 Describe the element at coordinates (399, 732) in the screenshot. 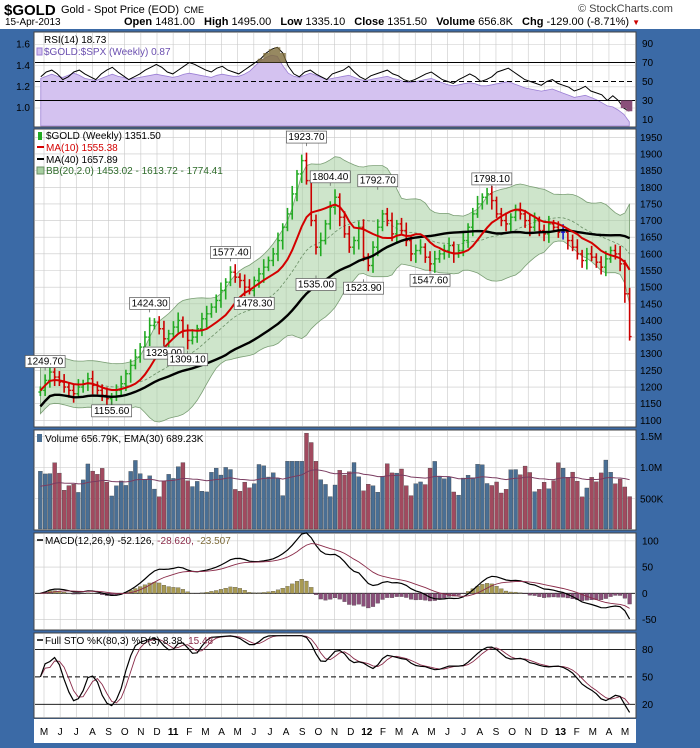

I see `x-tick-label: M` at that location.